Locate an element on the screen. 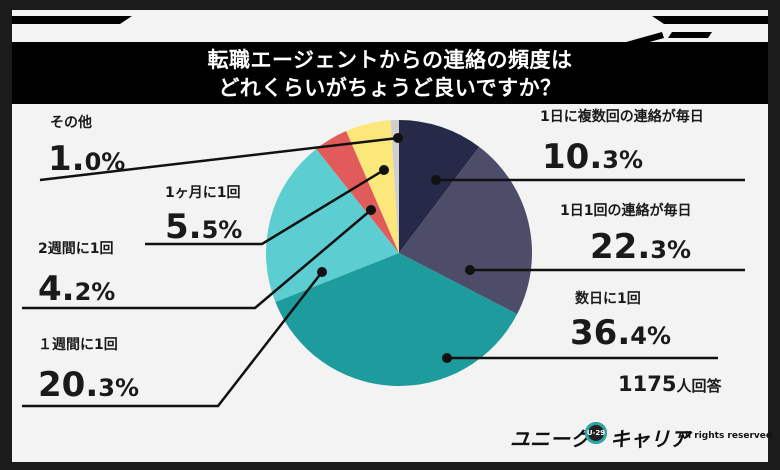 The height and width of the screenshot is (470, 780). slice-value-decimal-2: 3 is located at coordinates (658, 250).